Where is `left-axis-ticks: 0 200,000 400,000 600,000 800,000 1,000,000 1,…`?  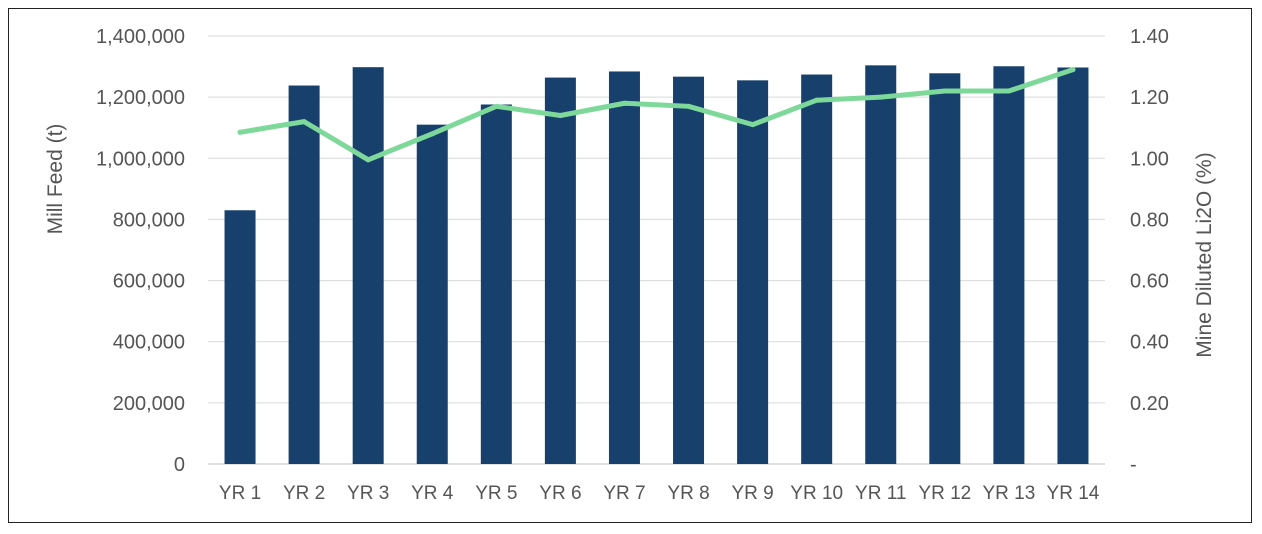
left-axis-ticks: 0 200,000 400,000 600,000 800,000 1,000,000 1,… is located at coordinates (140, 251).